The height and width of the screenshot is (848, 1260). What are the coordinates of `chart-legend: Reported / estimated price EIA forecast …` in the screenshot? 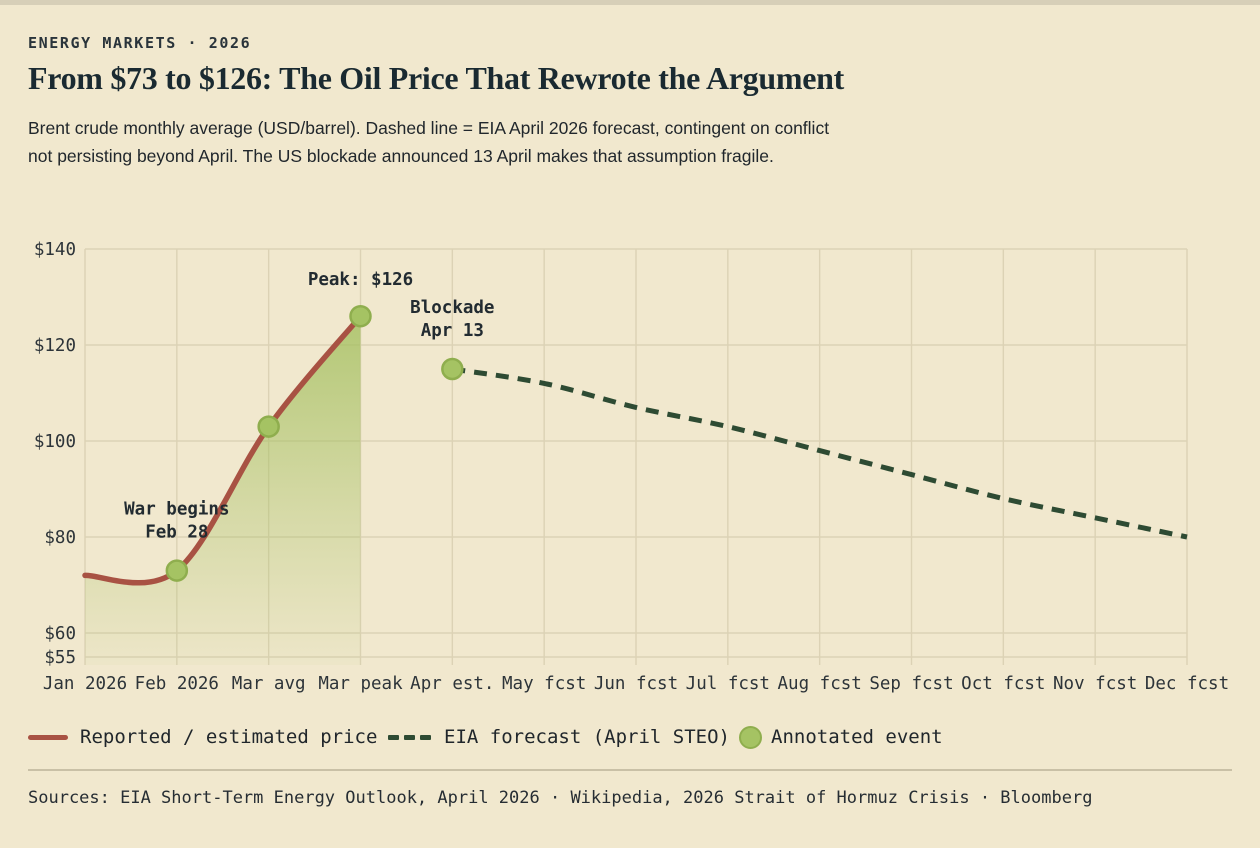 It's located at (630, 737).